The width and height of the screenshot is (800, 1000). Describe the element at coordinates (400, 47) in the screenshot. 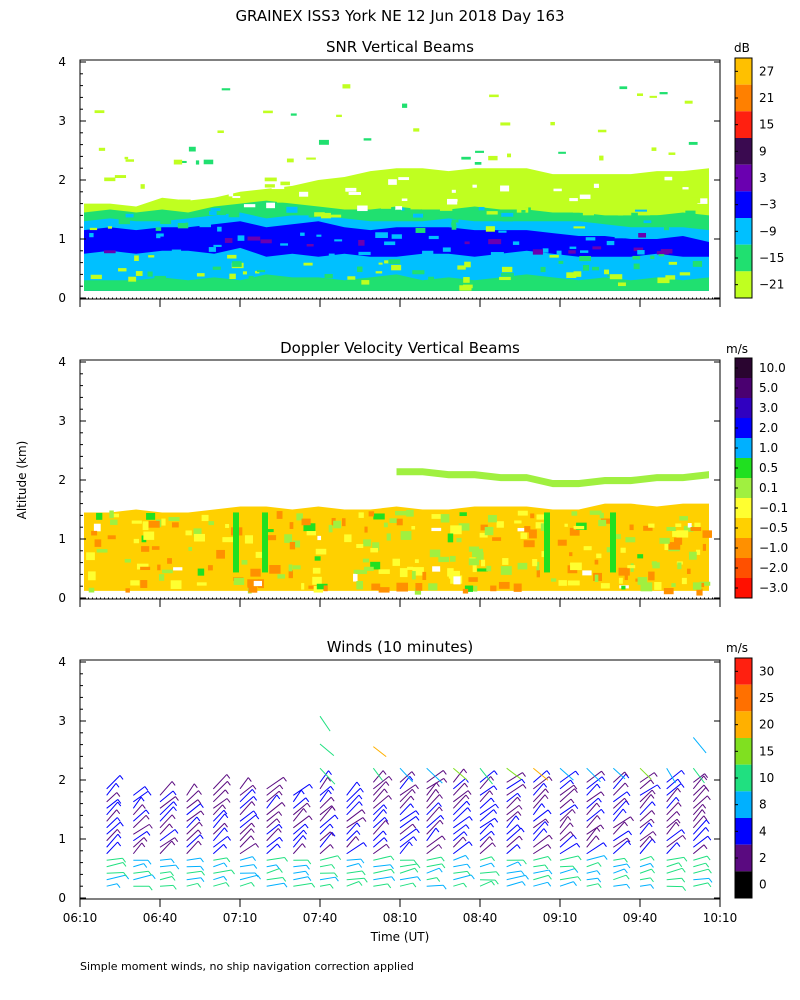

I see `snr-title: SNR Vertical Beams` at that location.